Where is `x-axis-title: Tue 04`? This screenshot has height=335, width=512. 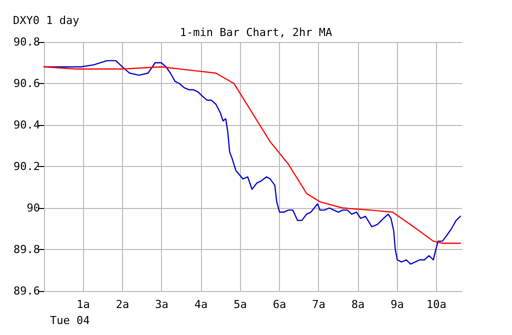
x-axis-title: Tue 04 is located at coordinates (70, 320).